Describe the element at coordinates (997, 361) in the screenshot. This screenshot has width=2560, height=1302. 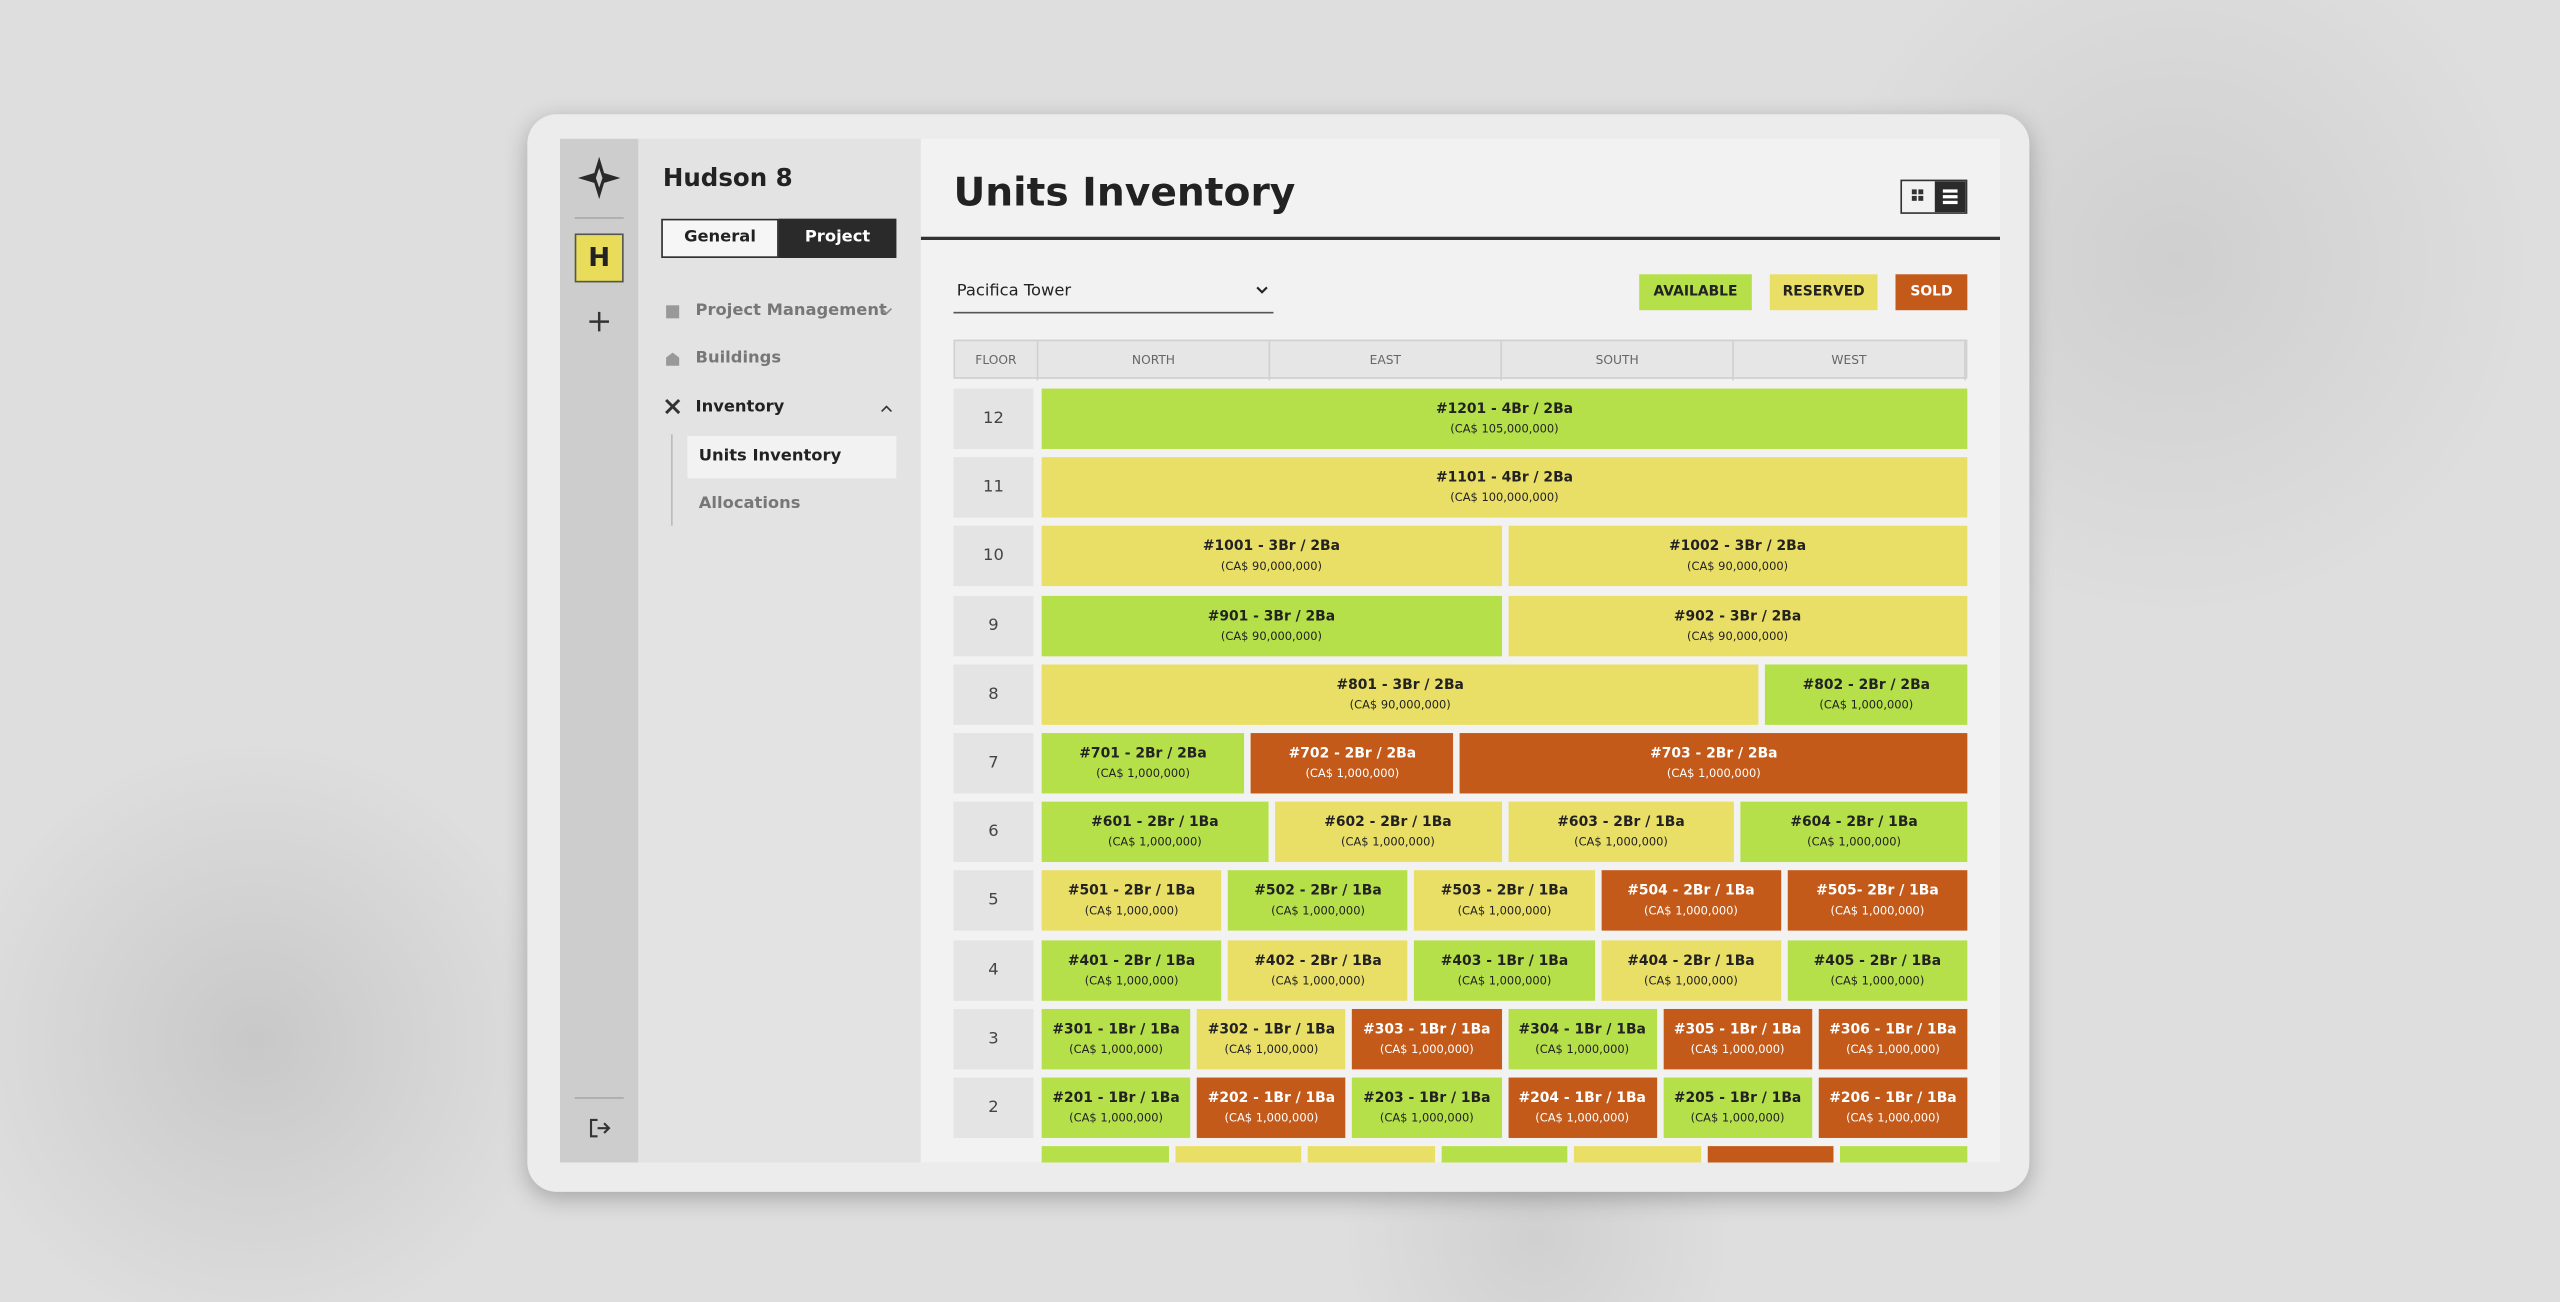
I see `column-header: FLOOR` at that location.